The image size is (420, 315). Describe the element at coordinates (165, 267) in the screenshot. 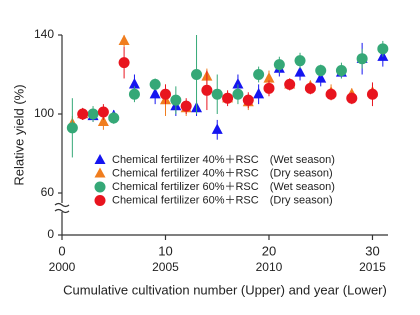

I see `x-tick-year: 2005` at that location.